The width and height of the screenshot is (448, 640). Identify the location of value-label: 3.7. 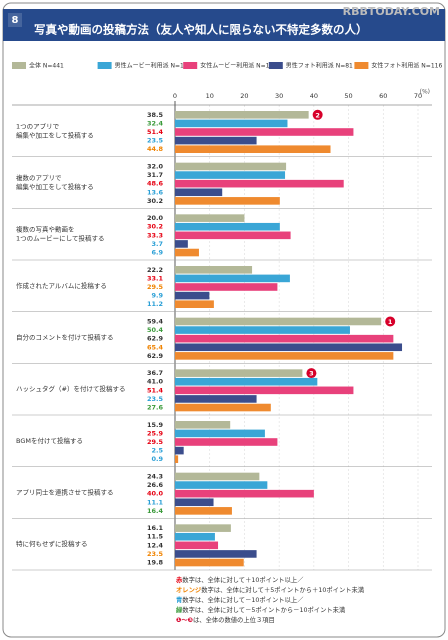
(157, 244).